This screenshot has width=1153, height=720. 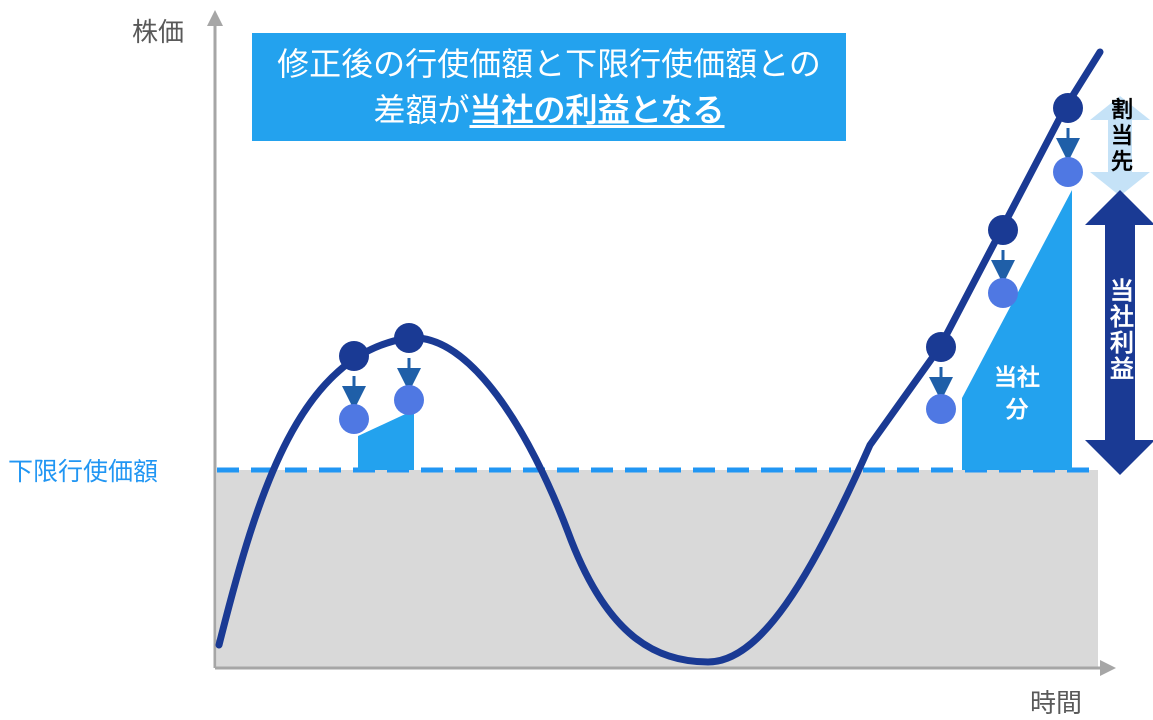 I want to click on headline-line2: 差額が当社の利益となる, so click(x=549, y=110).